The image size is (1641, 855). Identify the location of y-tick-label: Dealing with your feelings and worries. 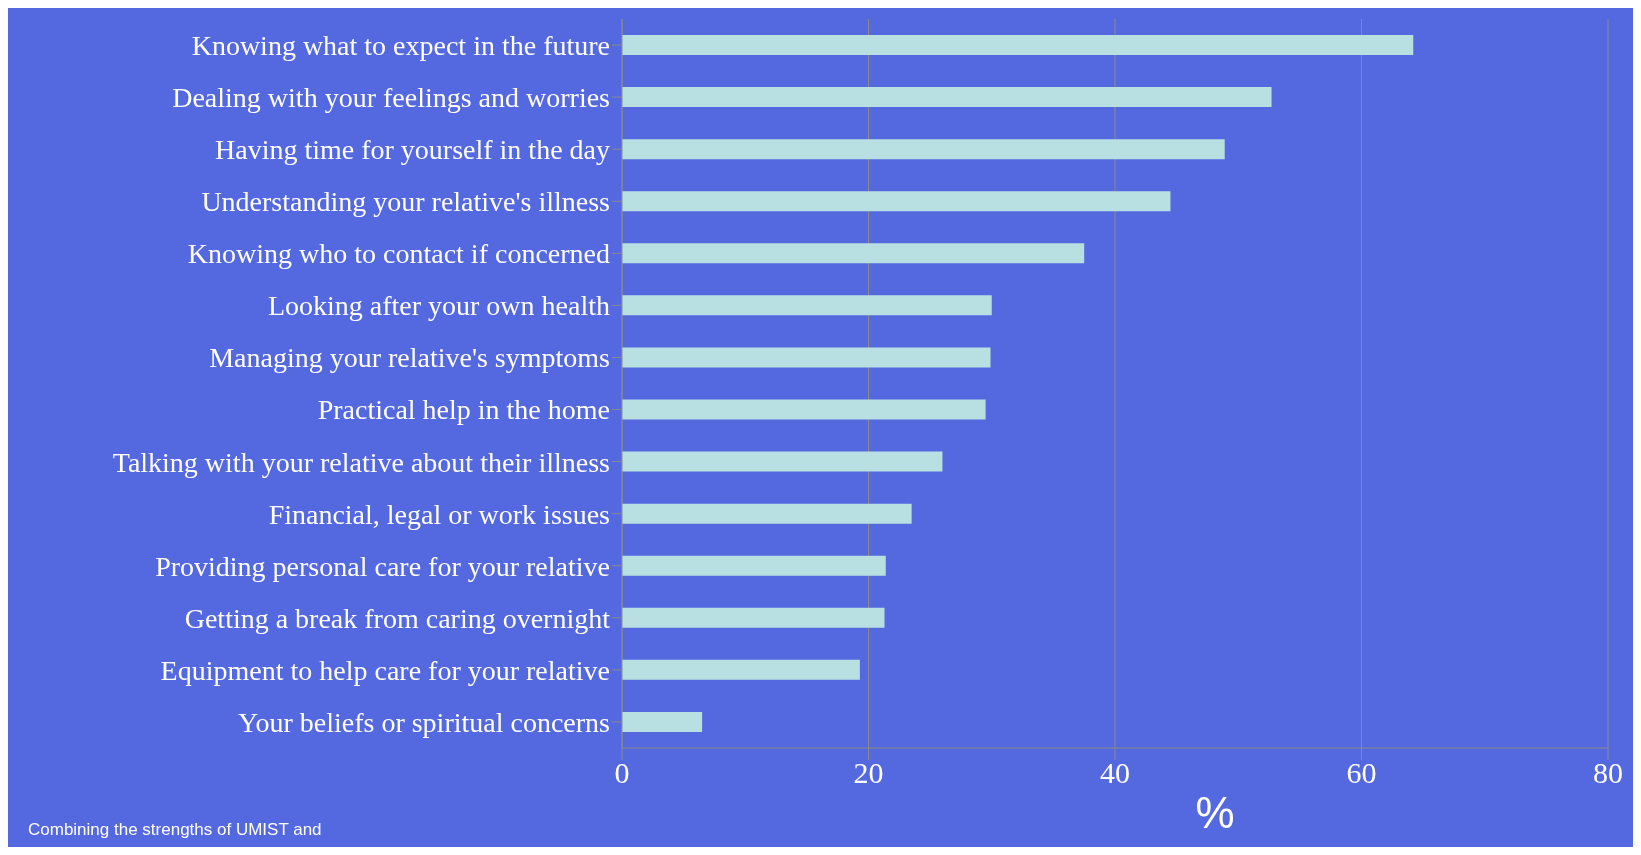
(391, 98).